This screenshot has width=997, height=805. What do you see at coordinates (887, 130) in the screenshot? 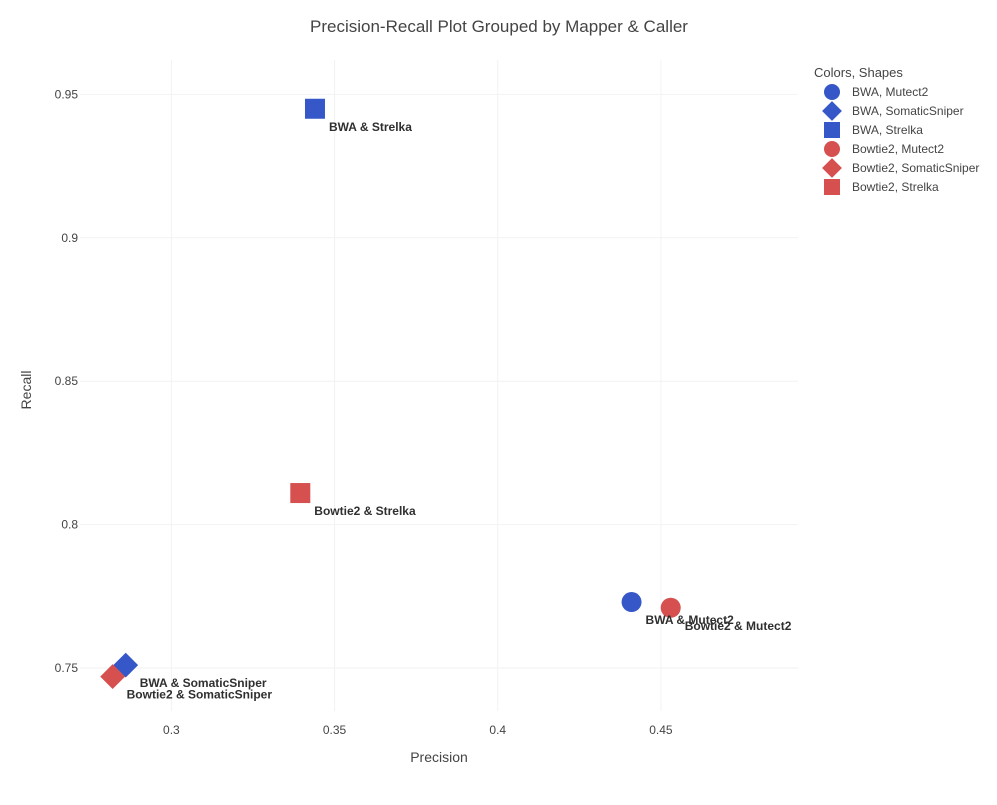
I see `legend-label: BWA, Strelka` at bounding box center [887, 130].